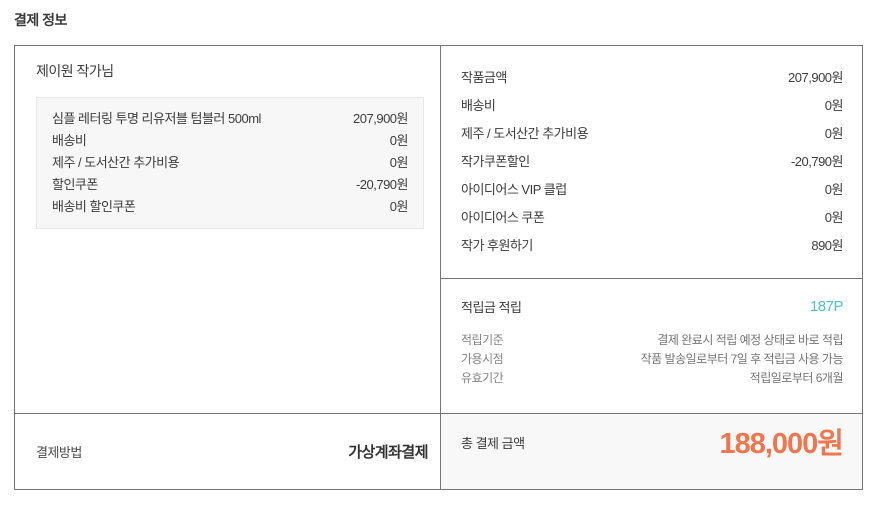 This screenshot has height=507, width=884. Describe the element at coordinates (230, 185) in the screenshot. I see `item-row-discount-coupon: 할인쿠폰 -20,790원` at that location.